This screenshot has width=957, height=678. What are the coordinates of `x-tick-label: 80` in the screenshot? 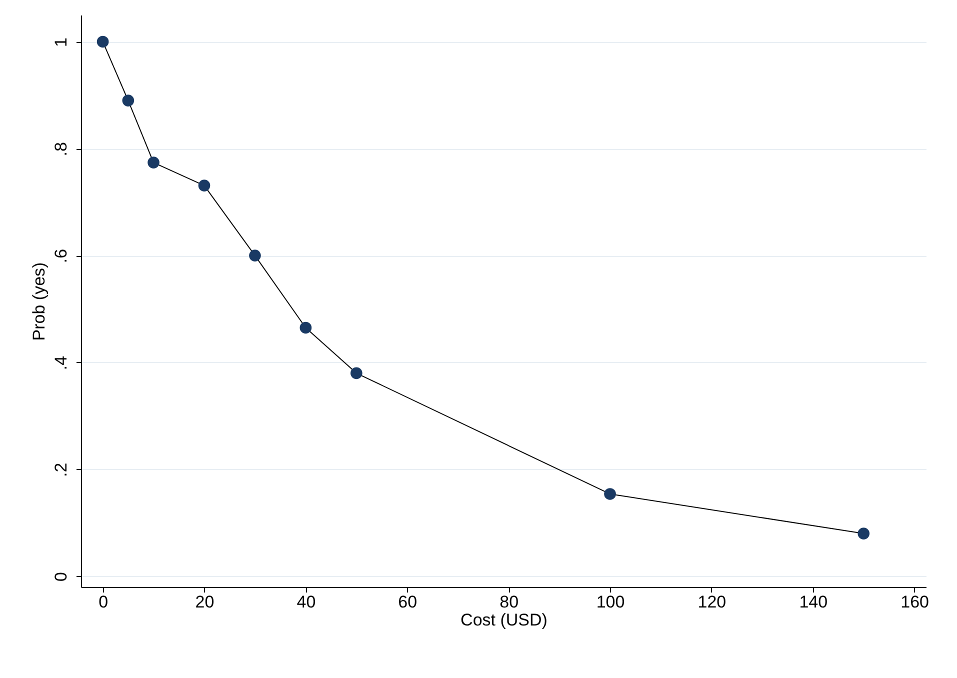 It's located at (509, 602).